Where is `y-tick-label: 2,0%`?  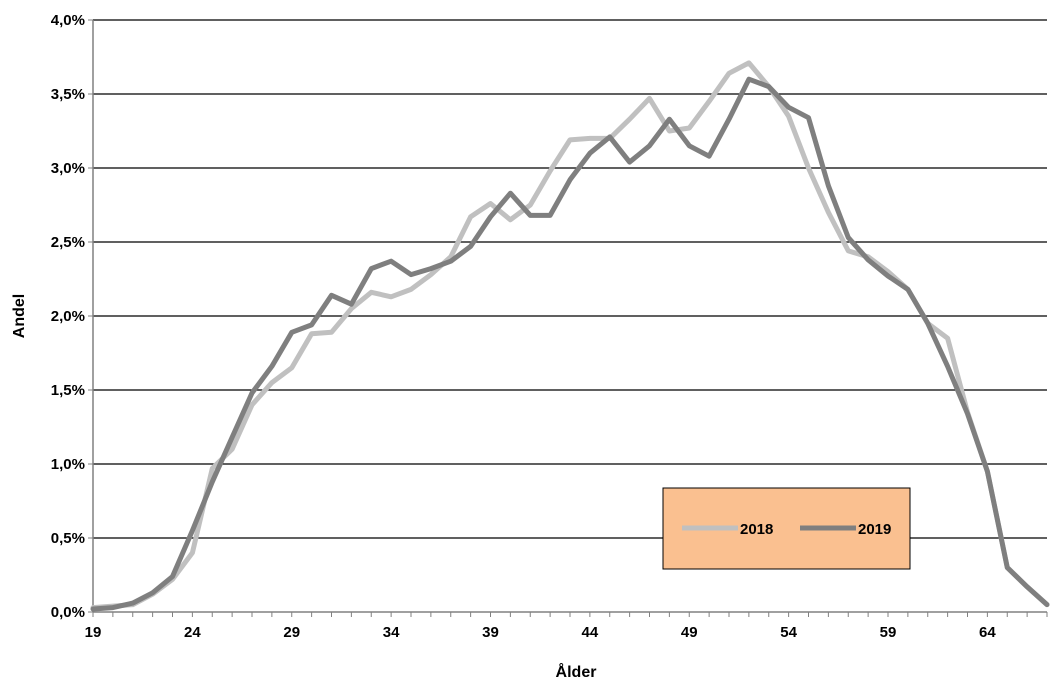
y-tick-label: 2,0% is located at coordinates (68, 316).